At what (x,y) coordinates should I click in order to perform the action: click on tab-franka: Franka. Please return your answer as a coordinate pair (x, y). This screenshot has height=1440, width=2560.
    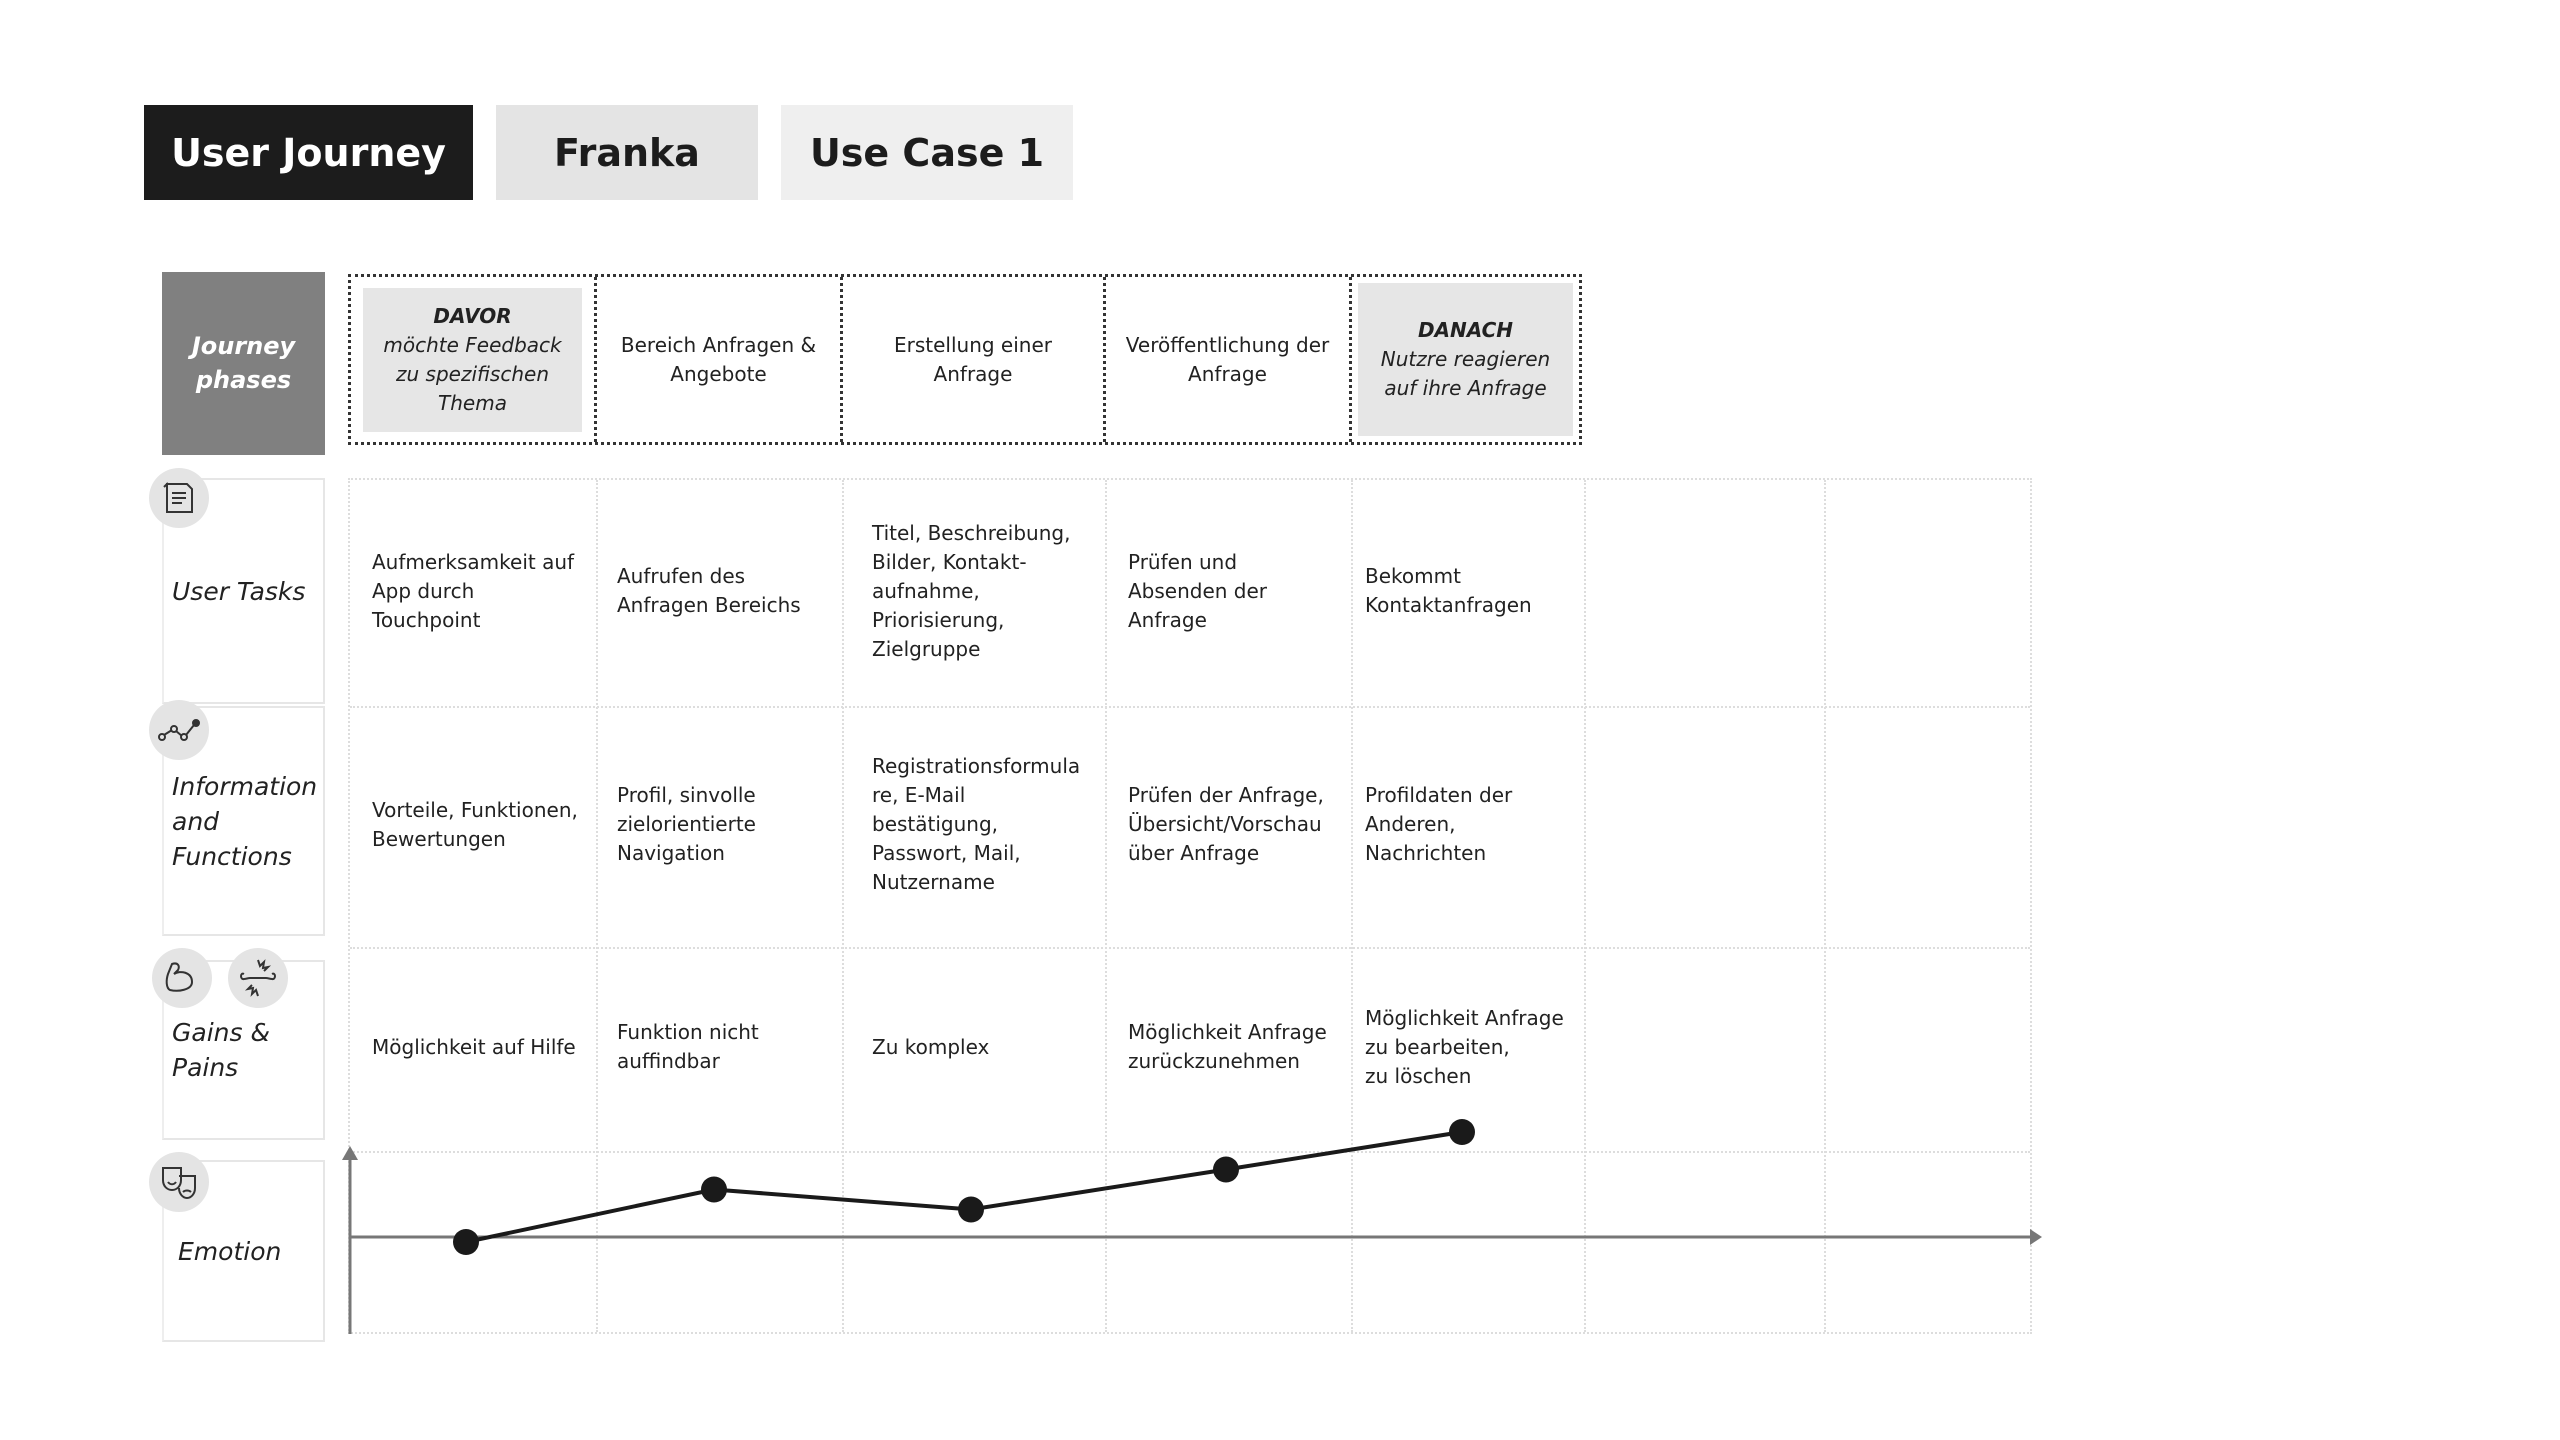
    Looking at the image, I should click on (627, 152).